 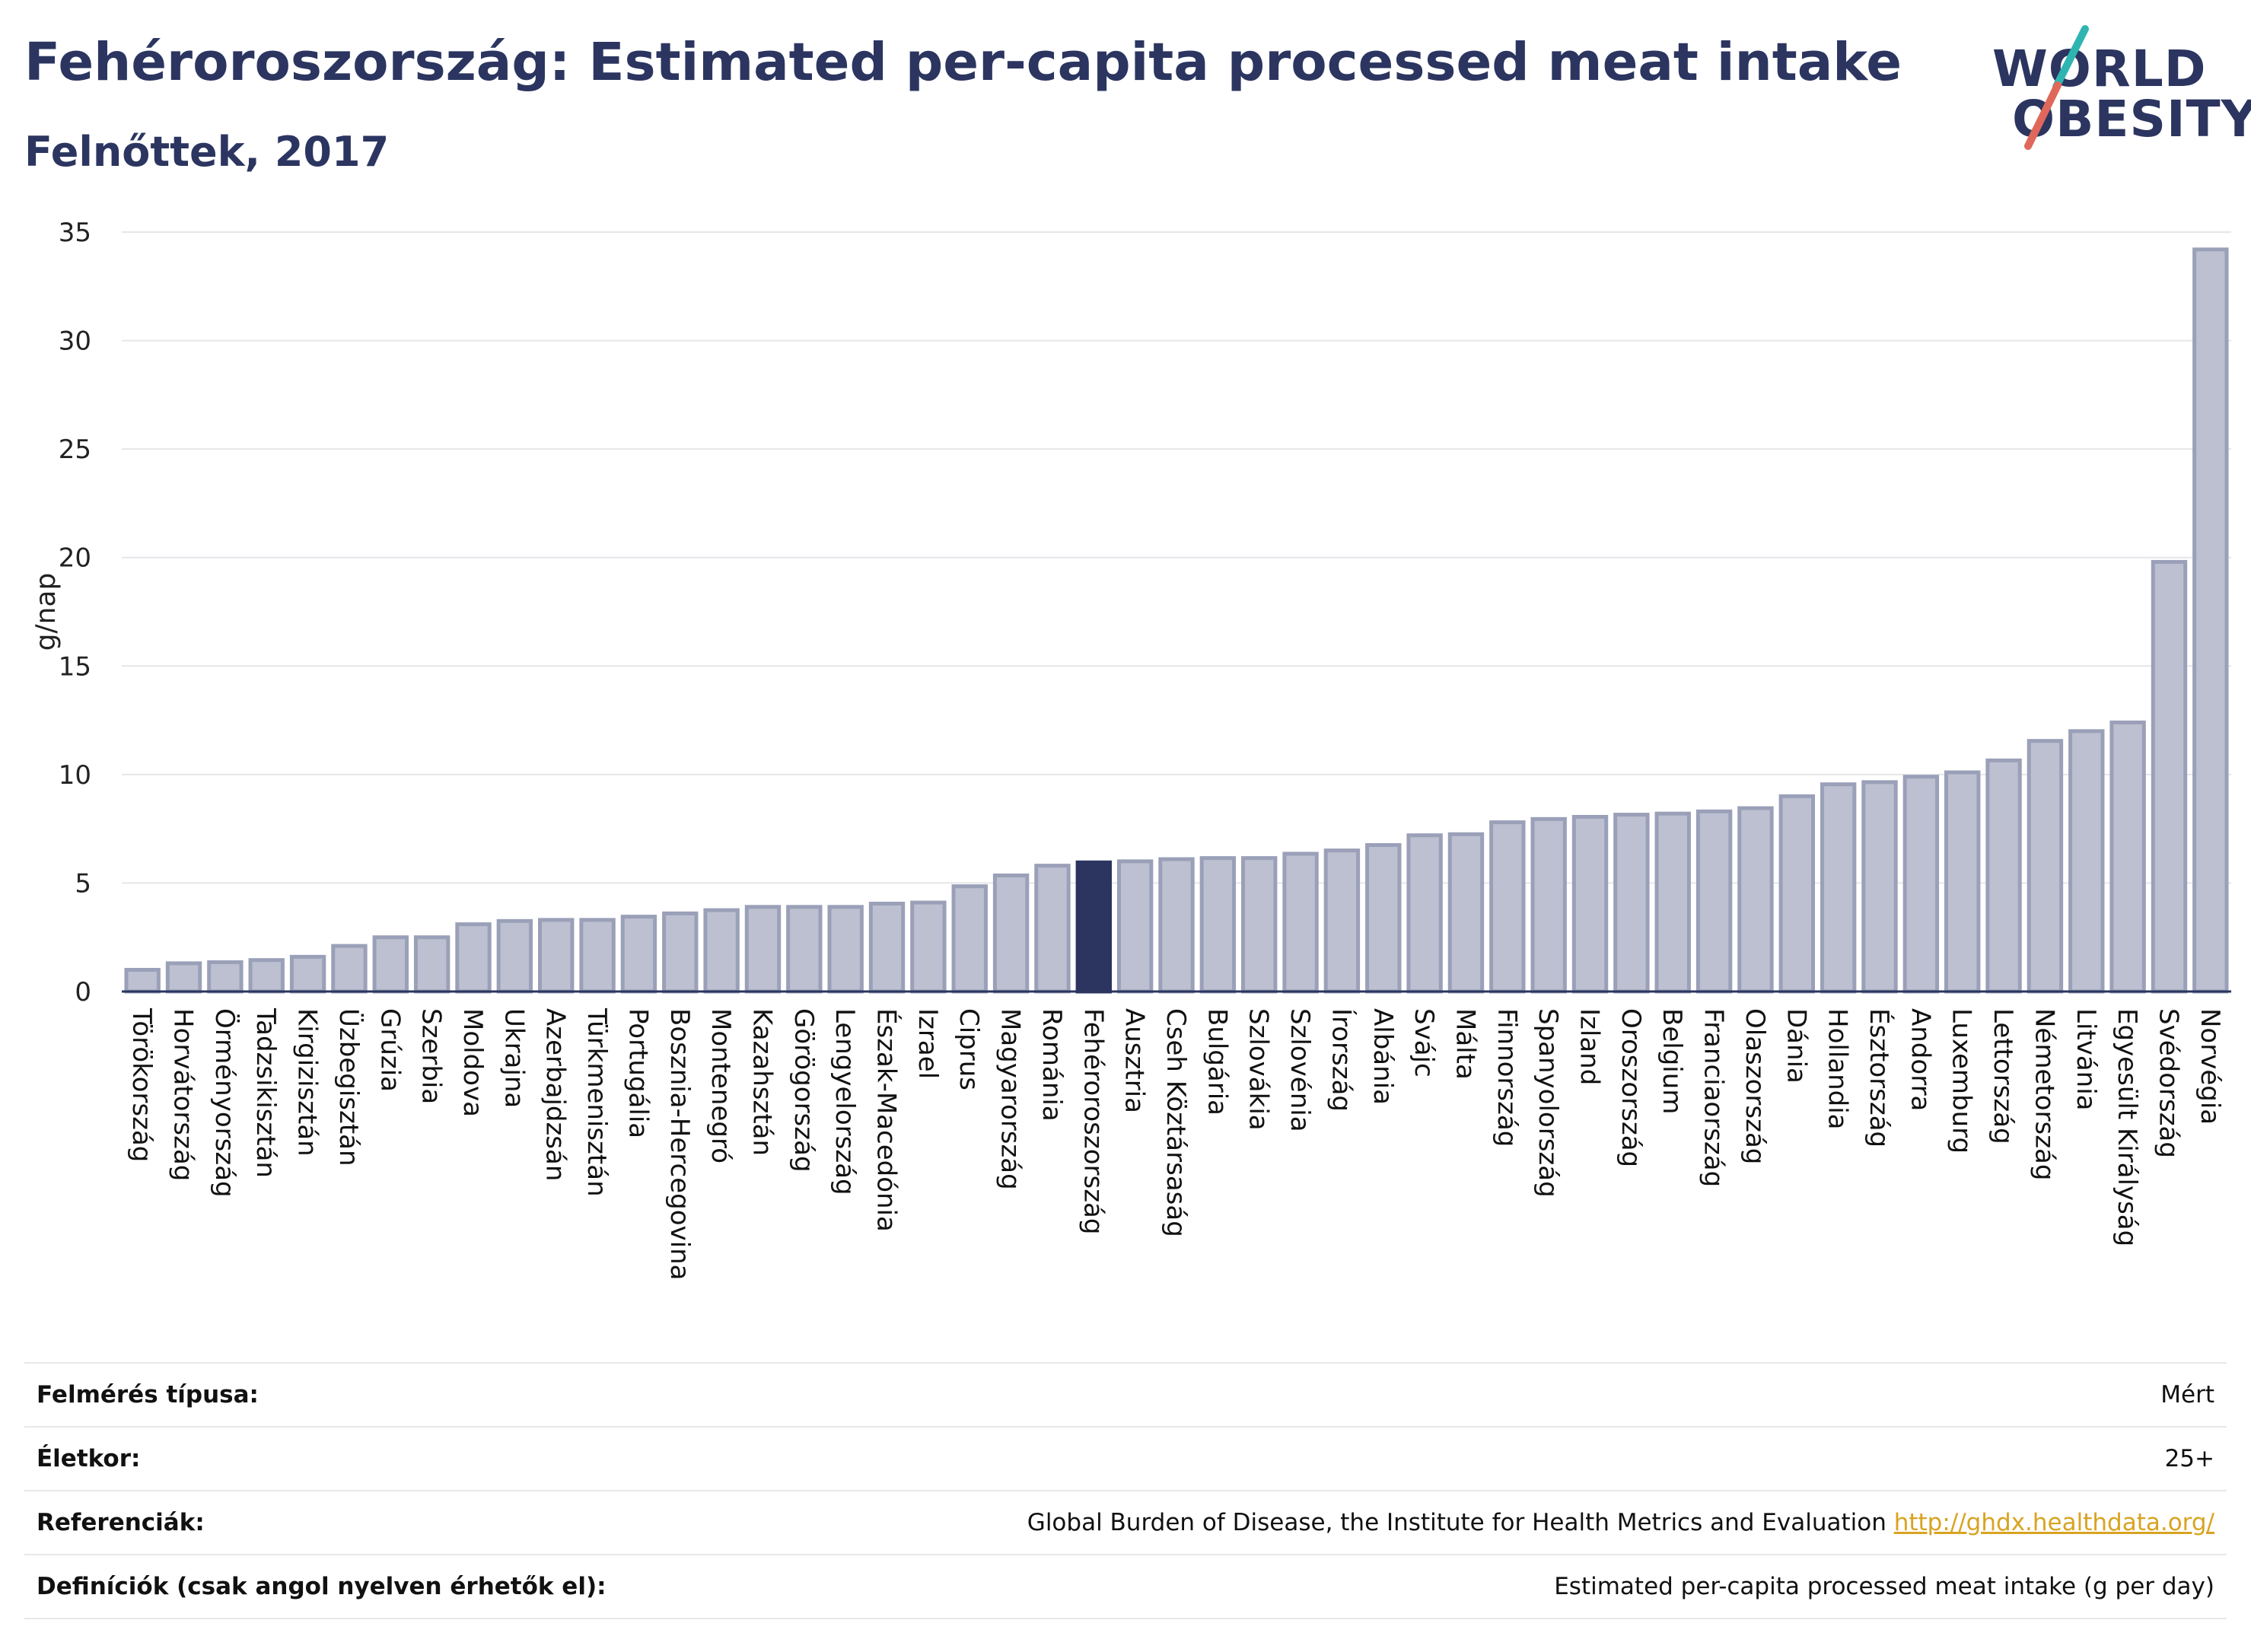 What do you see at coordinates (1093, 1121) in the screenshot?
I see `x-tick-label: Fehéroroszország` at bounding box center [1093, 1121].